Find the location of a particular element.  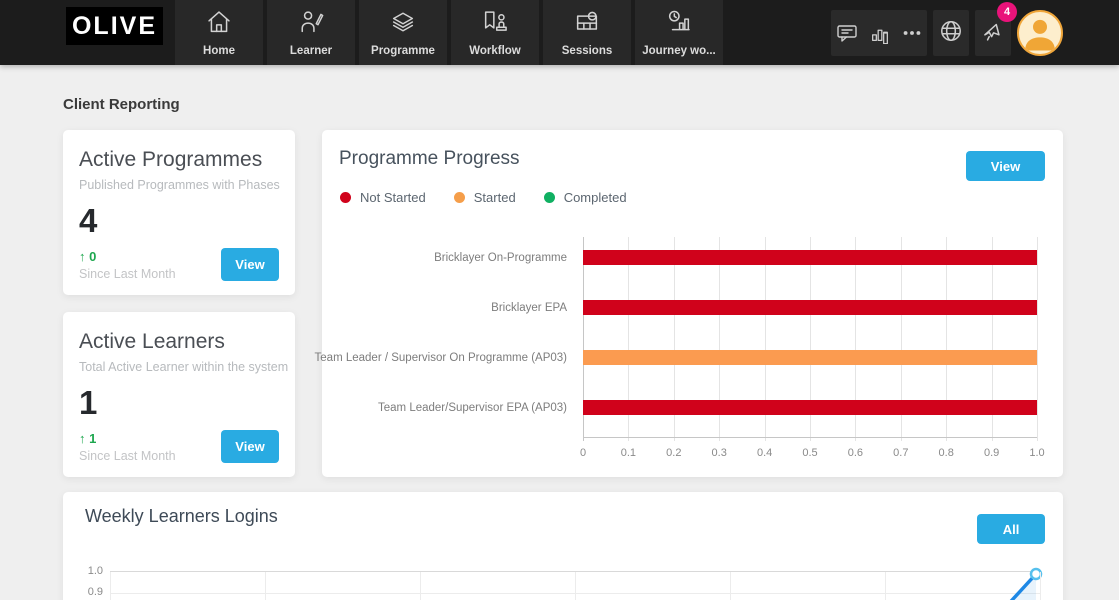

weekly-all-filter-button: All is located at coordinates (1011, 529).